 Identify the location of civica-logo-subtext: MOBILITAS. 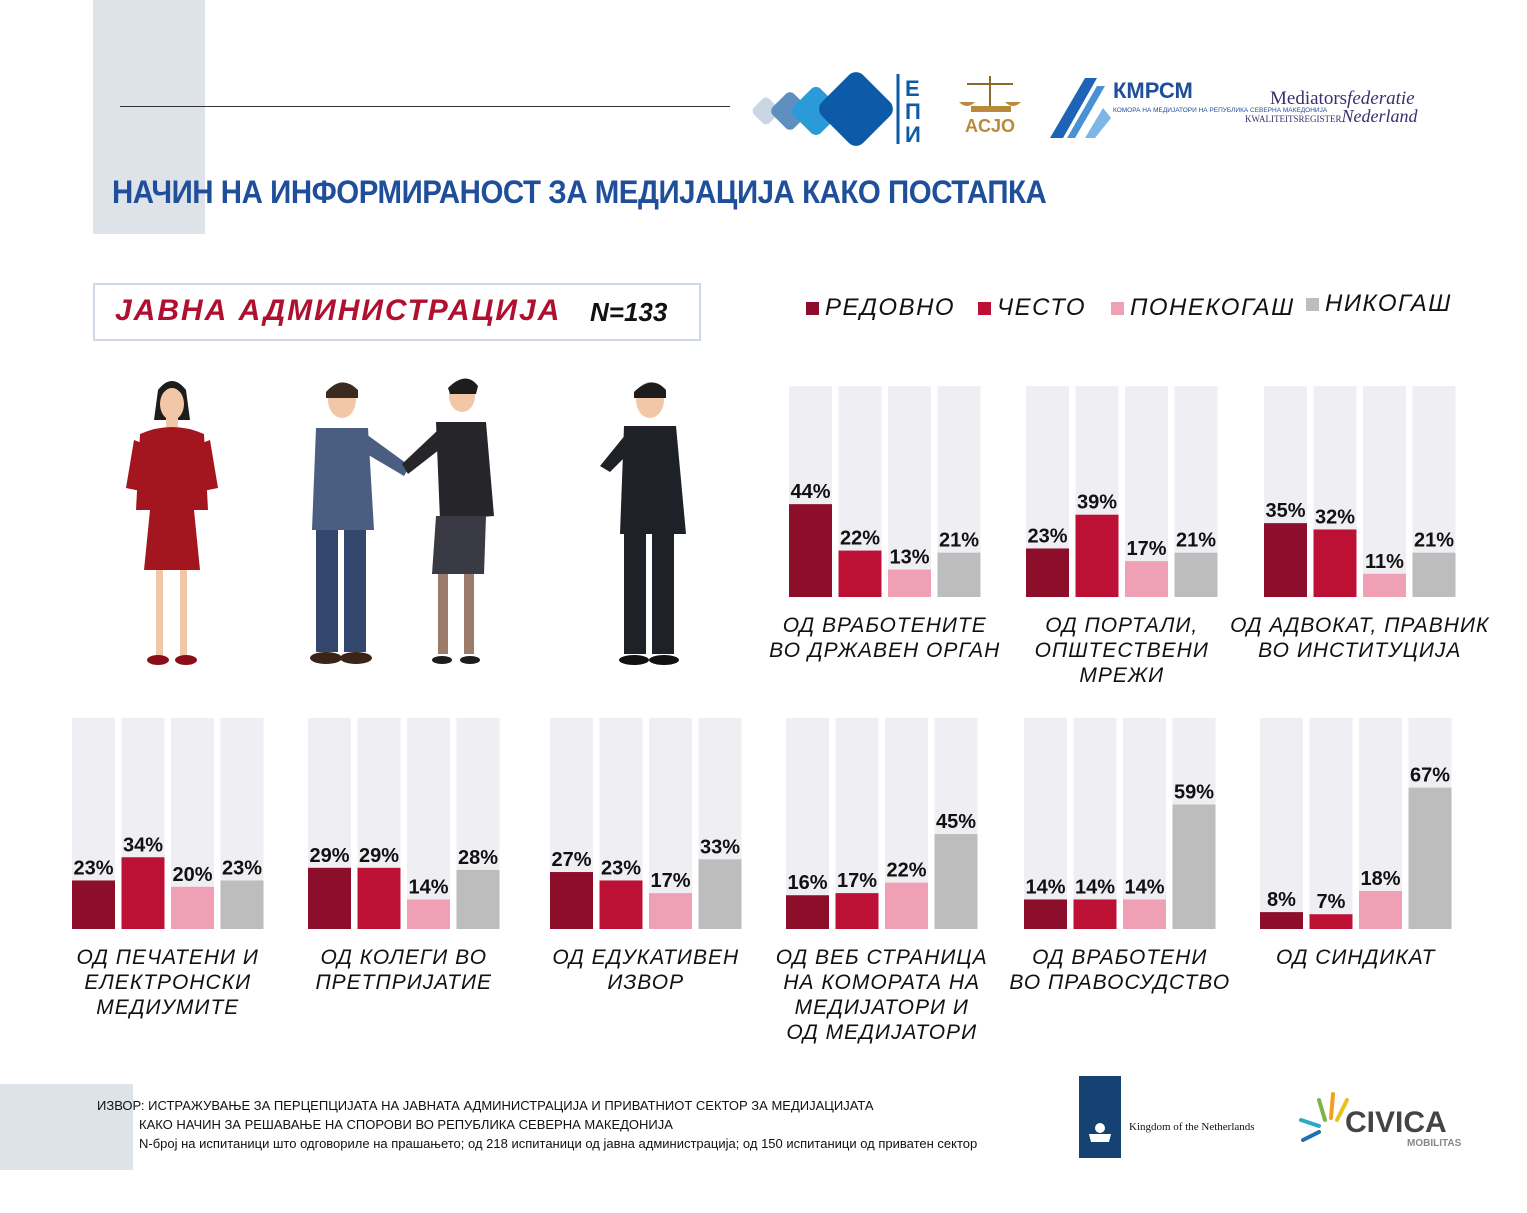
(1434, 1143).